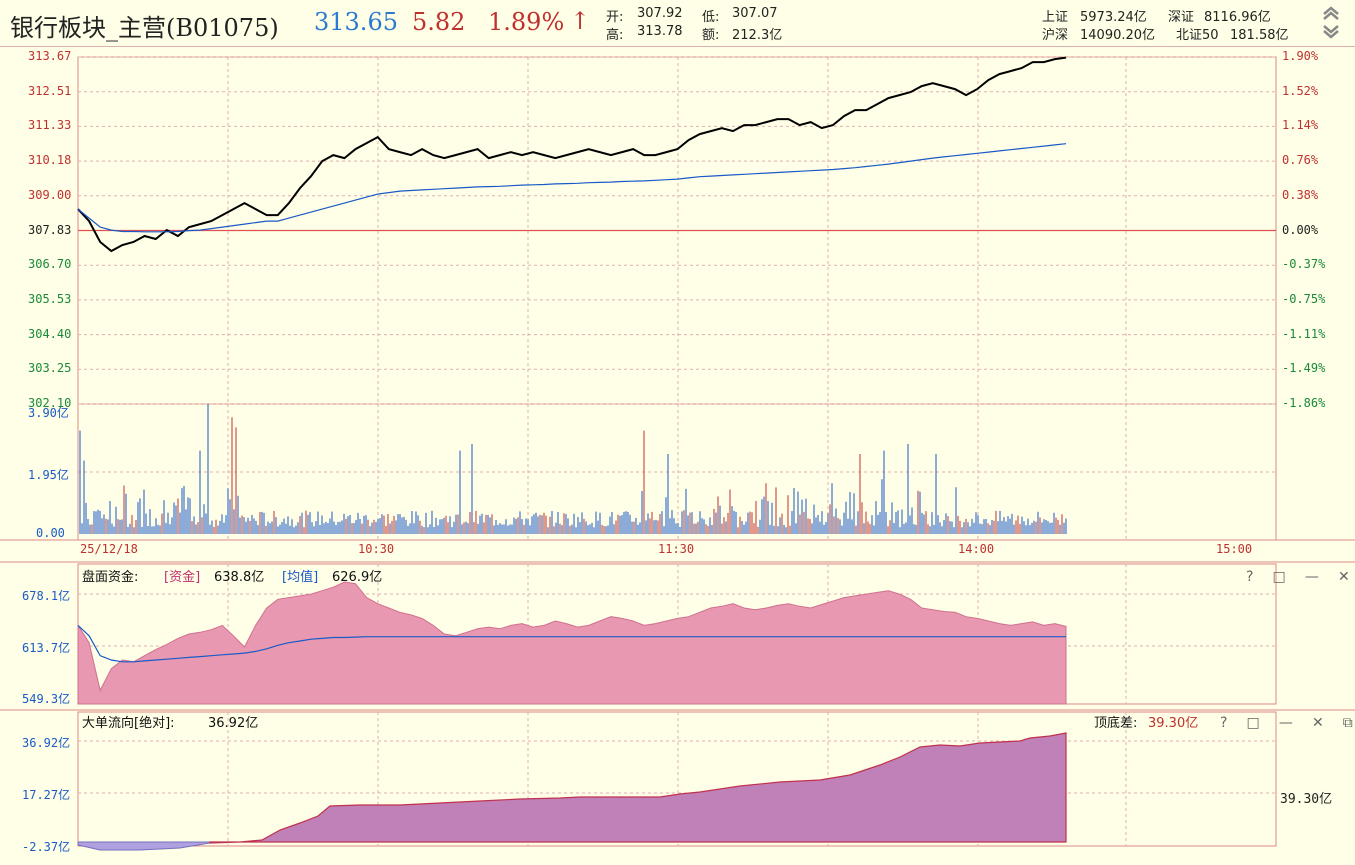 This screenshot has width=1355, height=865. Describe the element at coordinates (976, 549) in the screenshot. I see `time-tick: 14:00` at that location.